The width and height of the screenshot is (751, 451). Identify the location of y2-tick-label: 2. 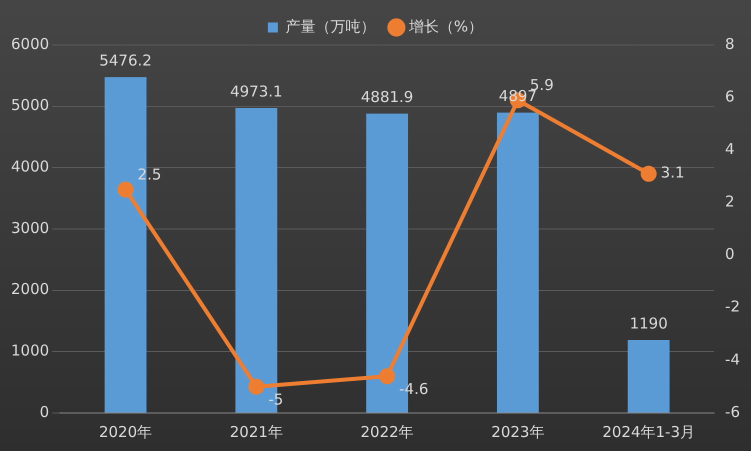
(730, 201).